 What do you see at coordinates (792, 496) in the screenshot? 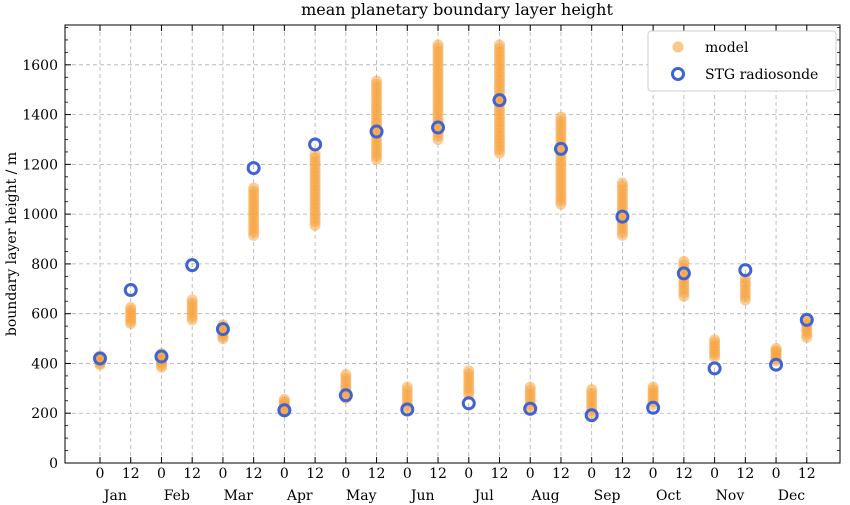
I see `x-month-label: Dec` at bounding box center [792, 496].